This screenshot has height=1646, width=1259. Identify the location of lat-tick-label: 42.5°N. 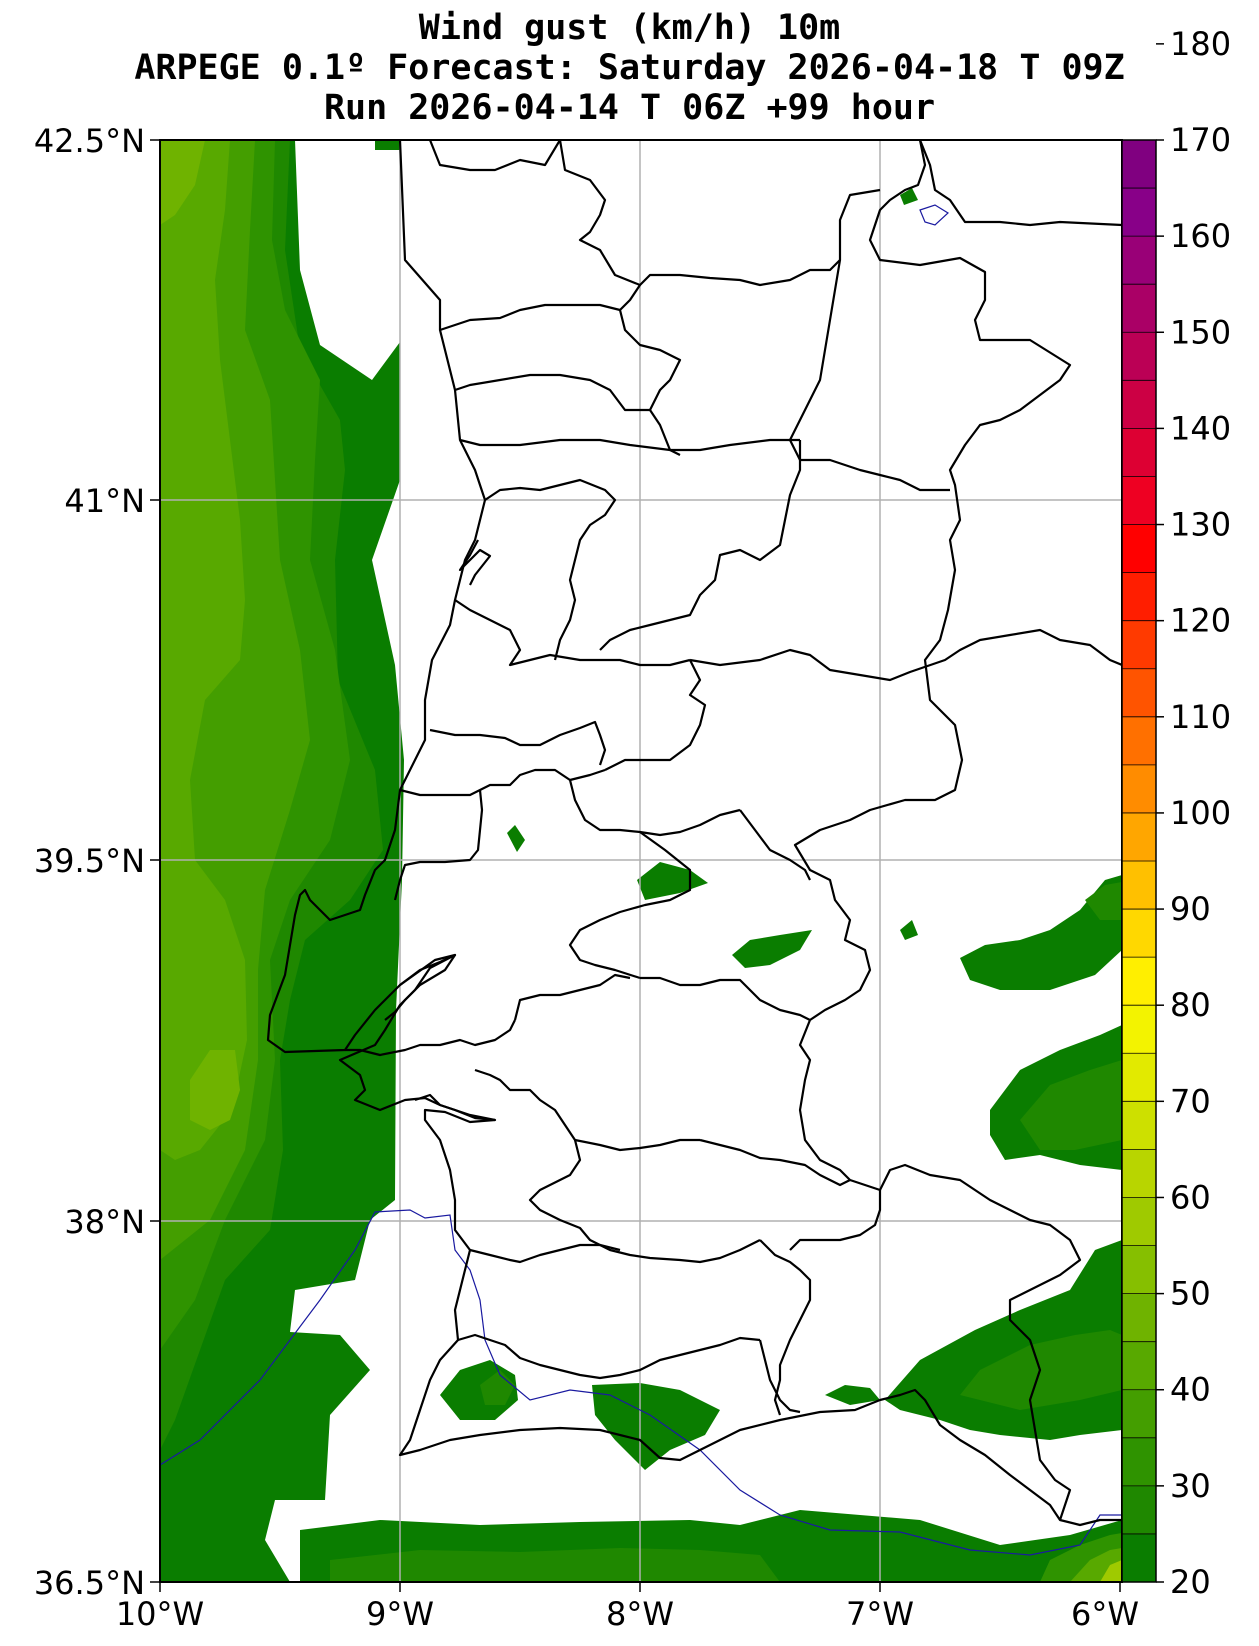
(89, 141).